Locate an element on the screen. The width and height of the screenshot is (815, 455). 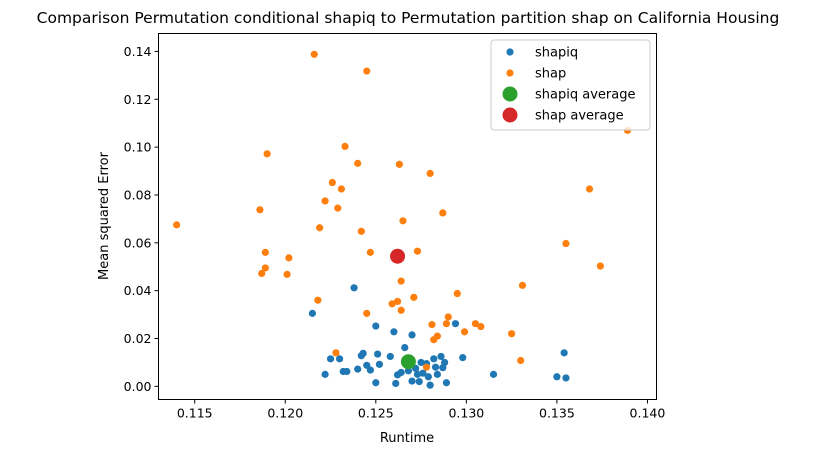
y-tick-label: 0.12 is located at coordinates (138, 99).